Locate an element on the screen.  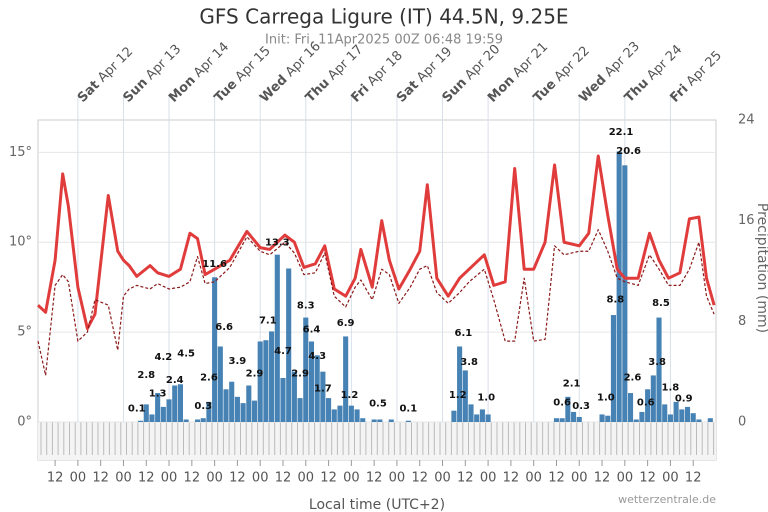
precip-label: 4.7 is located at coordinates (283, 351).